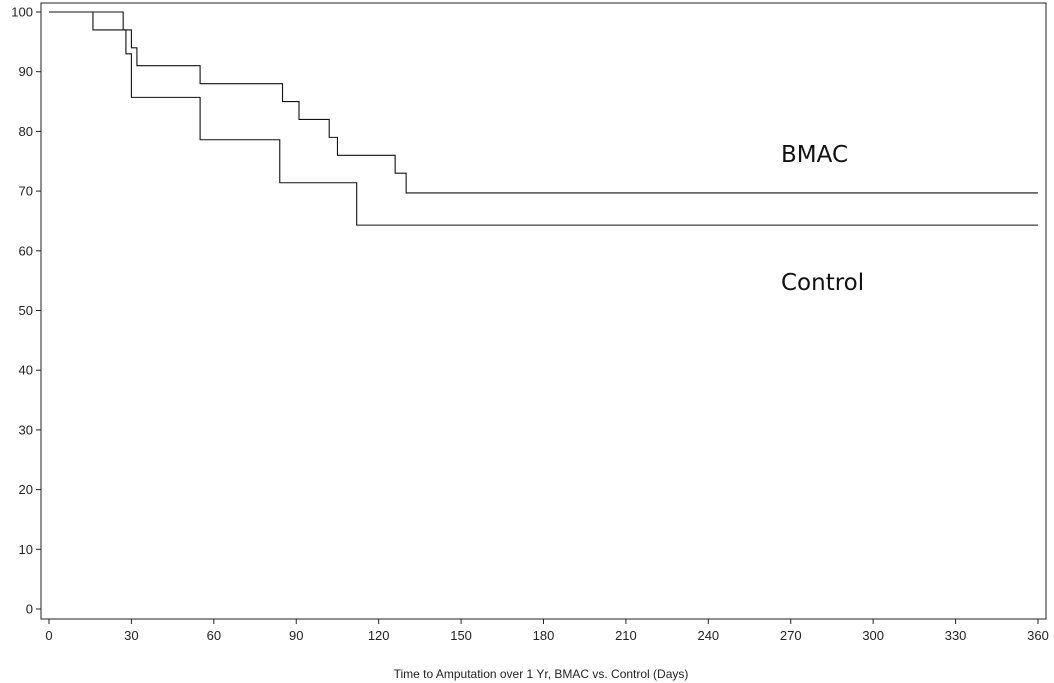 The width and height of the screenshot is (1054, 683). What do you see at coordinates (873, 635) in the screenshot?
I see `x-tick-label: 300` at bounding box center [873, 635].